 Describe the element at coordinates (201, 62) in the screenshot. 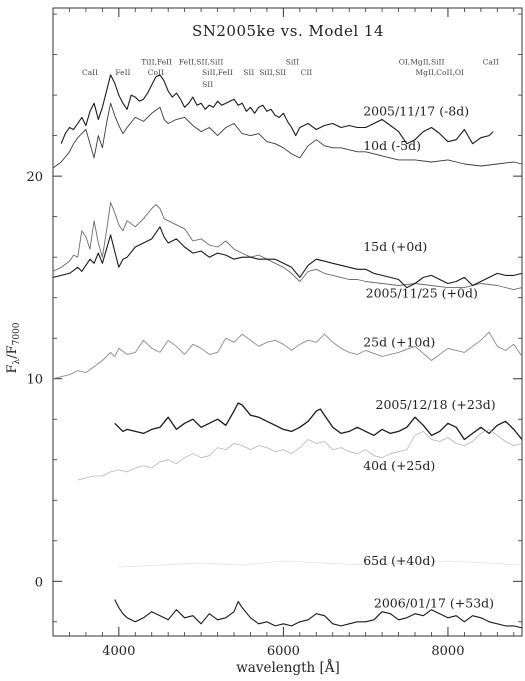

I see `line-id-label: FeII,SII,SiII` at that location.